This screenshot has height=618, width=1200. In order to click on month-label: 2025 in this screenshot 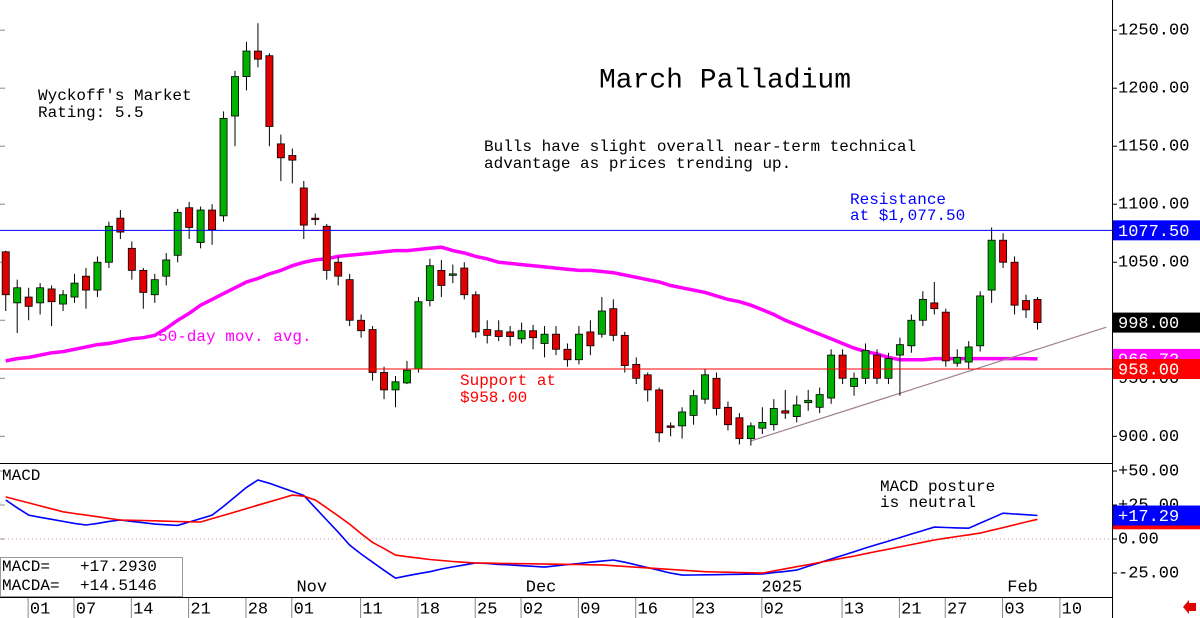, I will do `click(781, 587)`.